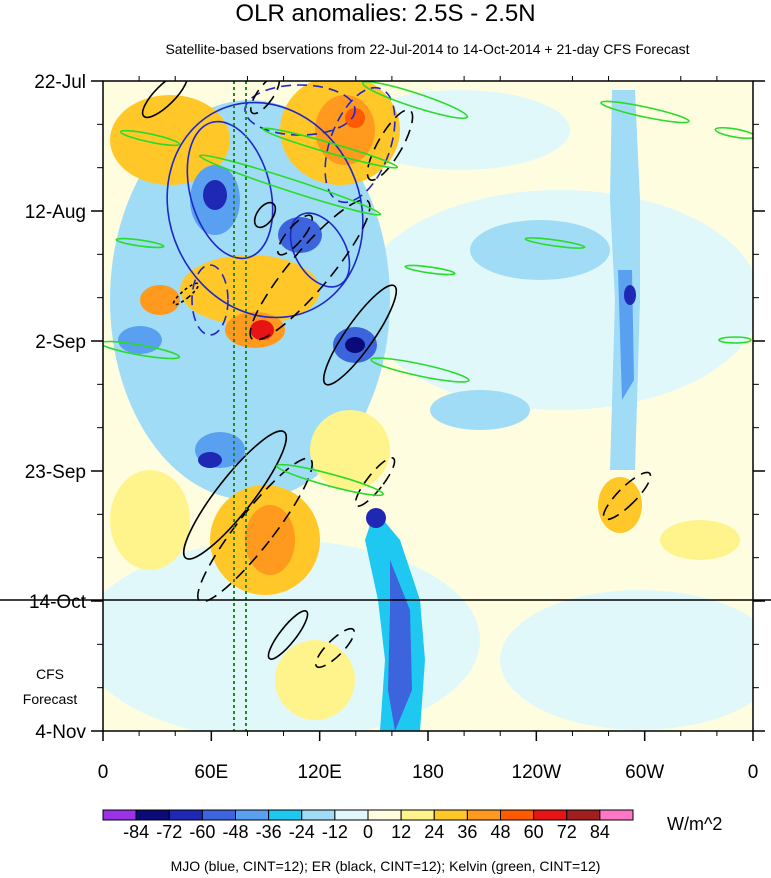  I want to click on y-tick-label: 23-Sep, so click(55, 472).